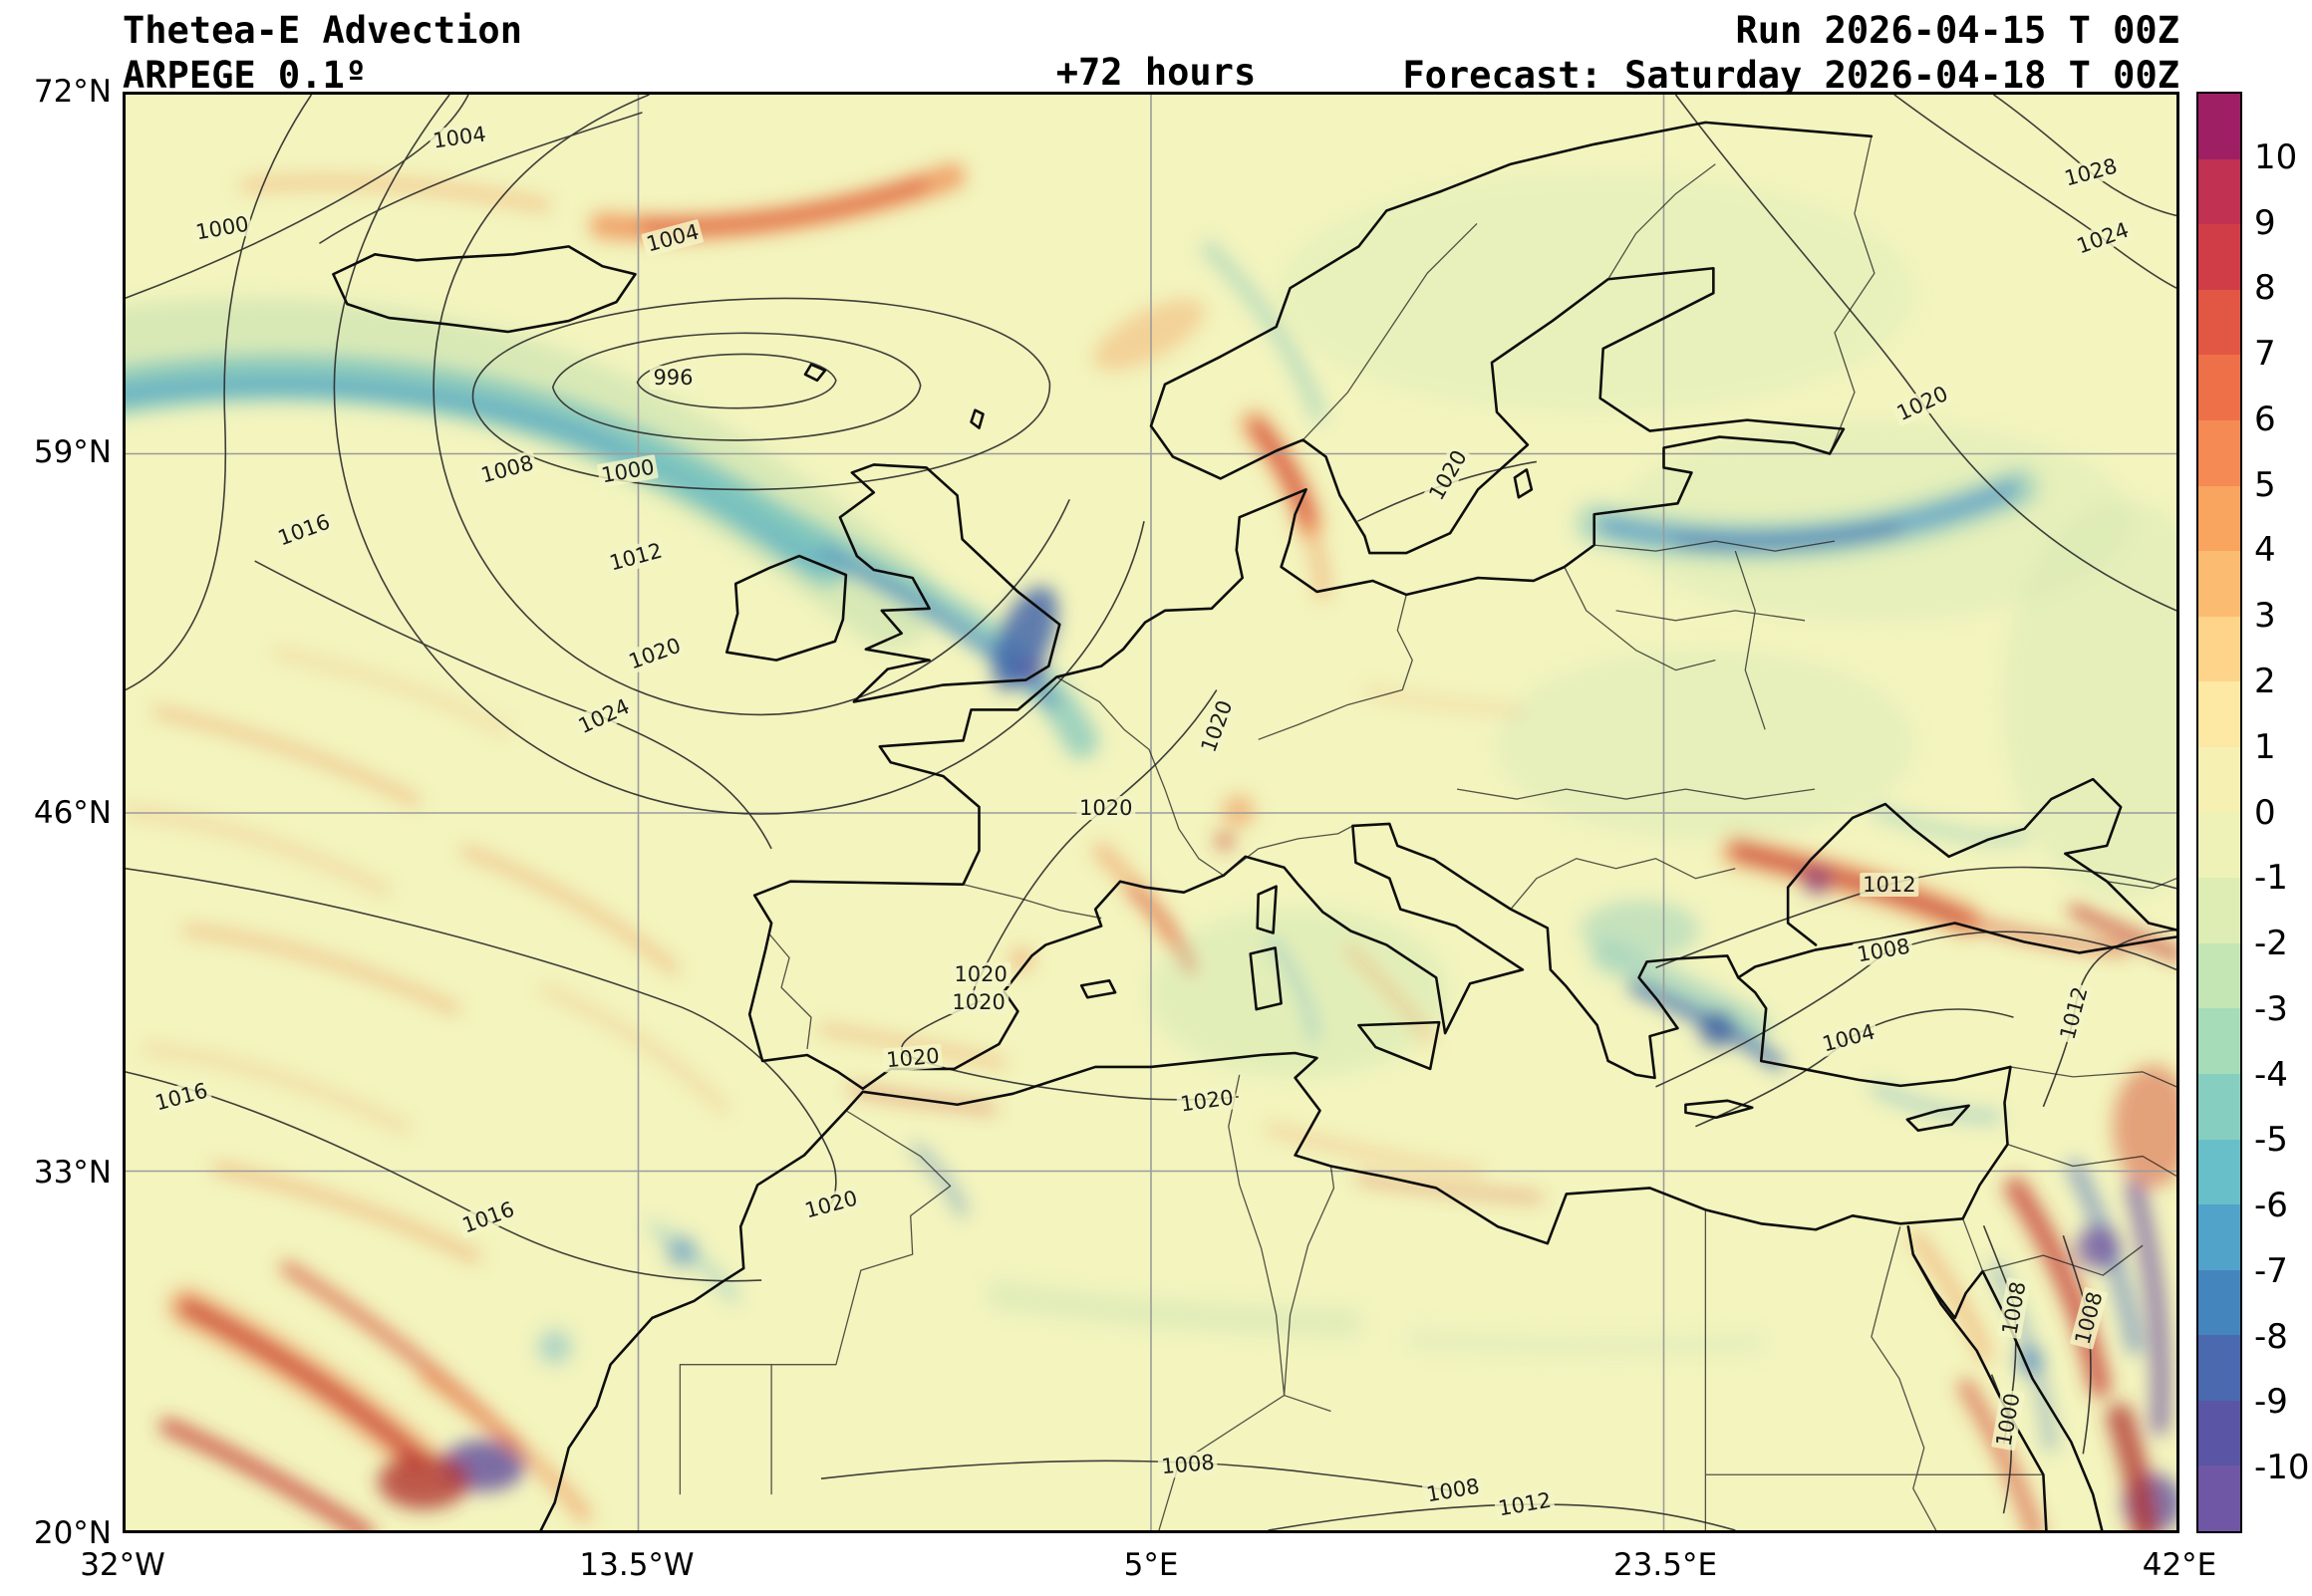 The image size is (2312, 1596). I want to click on colorbar-tick-label: 1, so click(2265, 746).